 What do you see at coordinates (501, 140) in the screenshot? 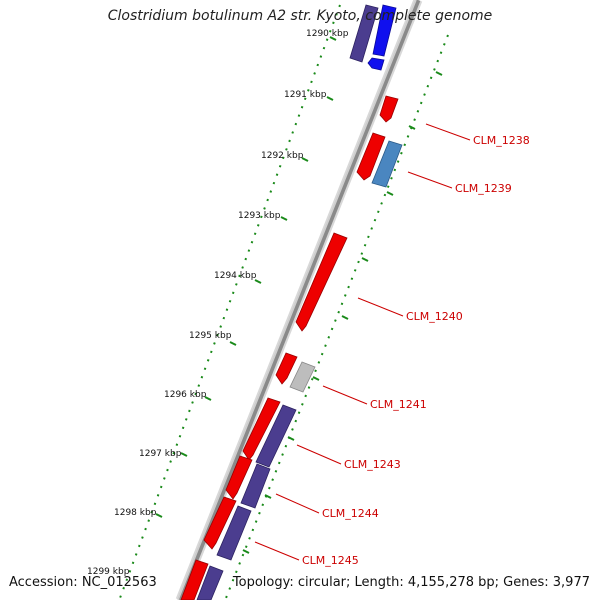
I see `gene-label-clm-1238: CLM_1238` at bounding box center [501, 140].